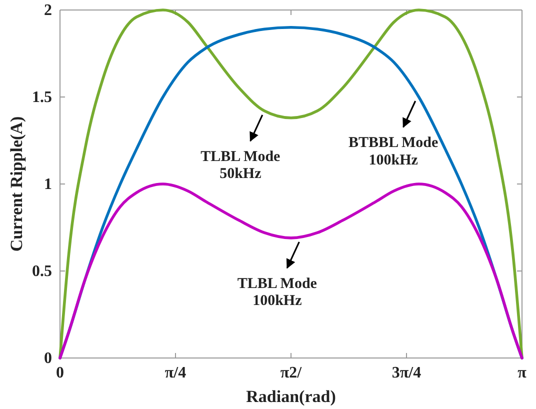  Describe the element at coordinates (277, 293) in the screenshot. I see `annotation: TLBL Mode 100kHz` at that location.